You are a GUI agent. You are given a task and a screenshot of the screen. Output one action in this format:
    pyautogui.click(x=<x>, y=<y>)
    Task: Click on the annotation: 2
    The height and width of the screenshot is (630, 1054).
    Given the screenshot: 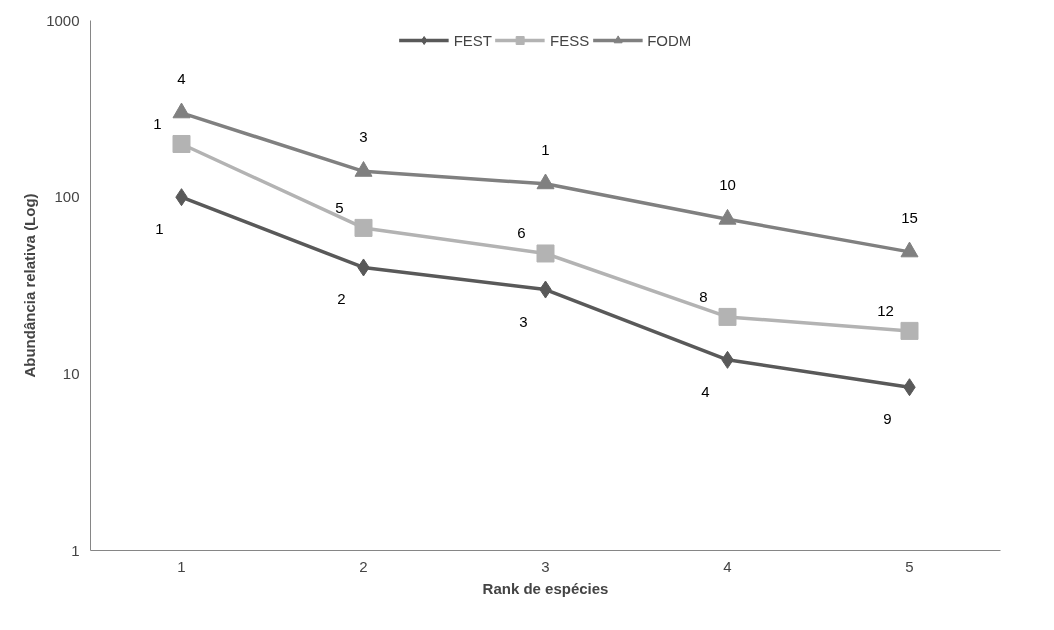 What is the action you would take?
    pyautogui.click(x=341, y=299)
    